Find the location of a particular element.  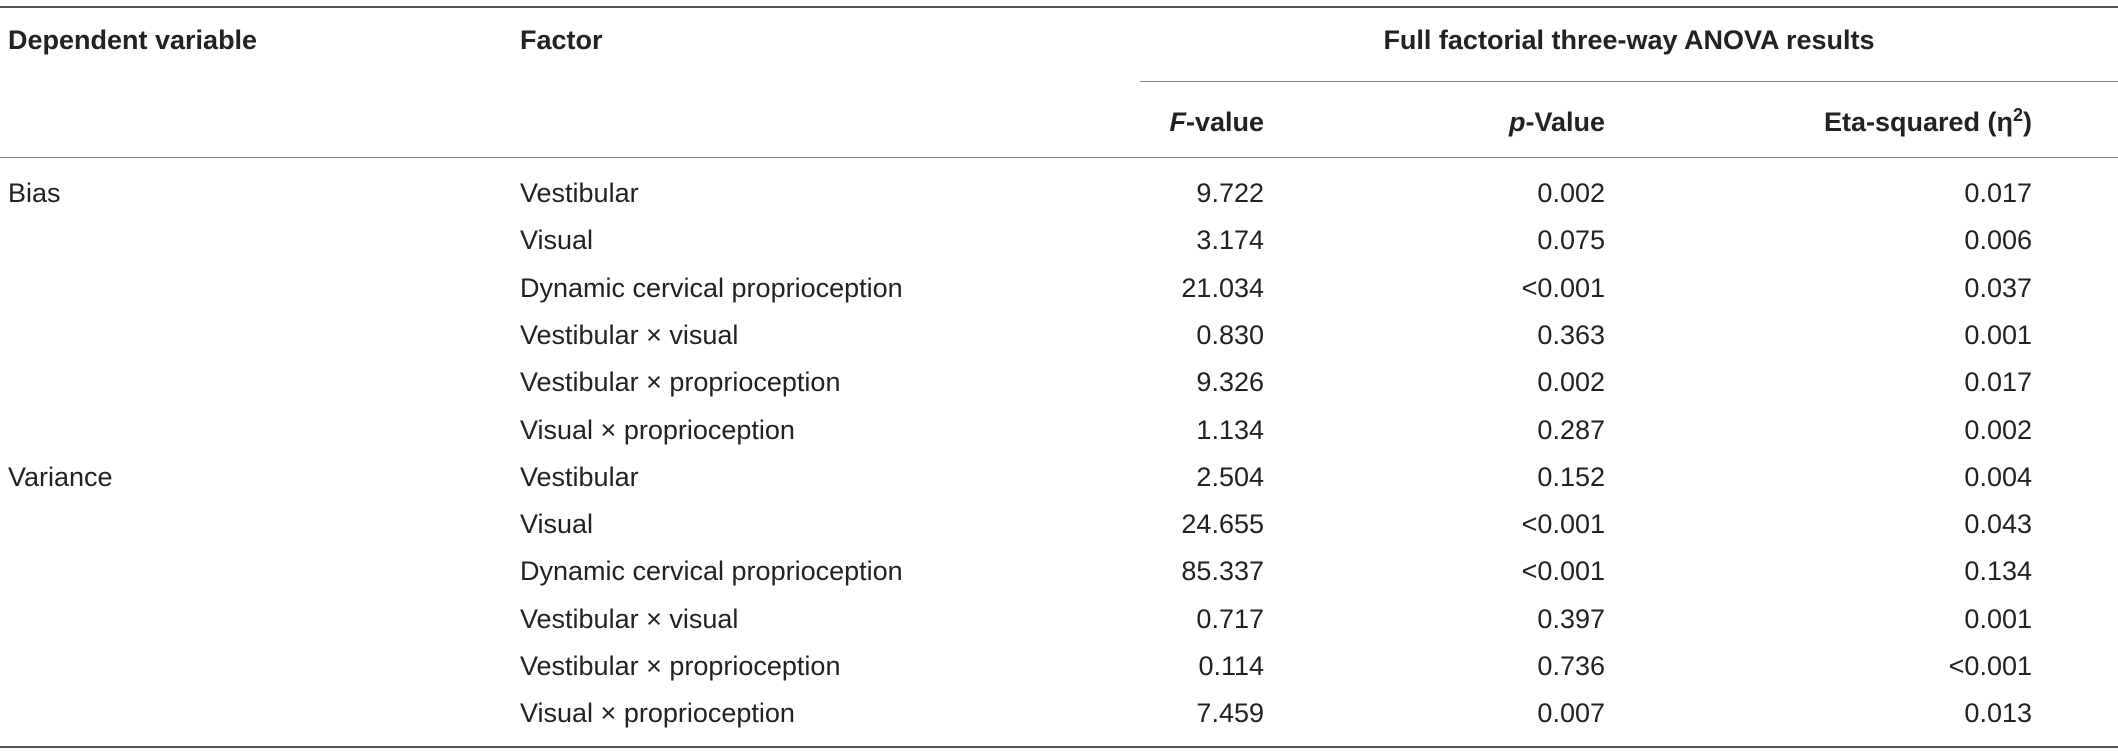

header-eta-squared: Eta-squared (η2) is located at coordinates (1928, 122).